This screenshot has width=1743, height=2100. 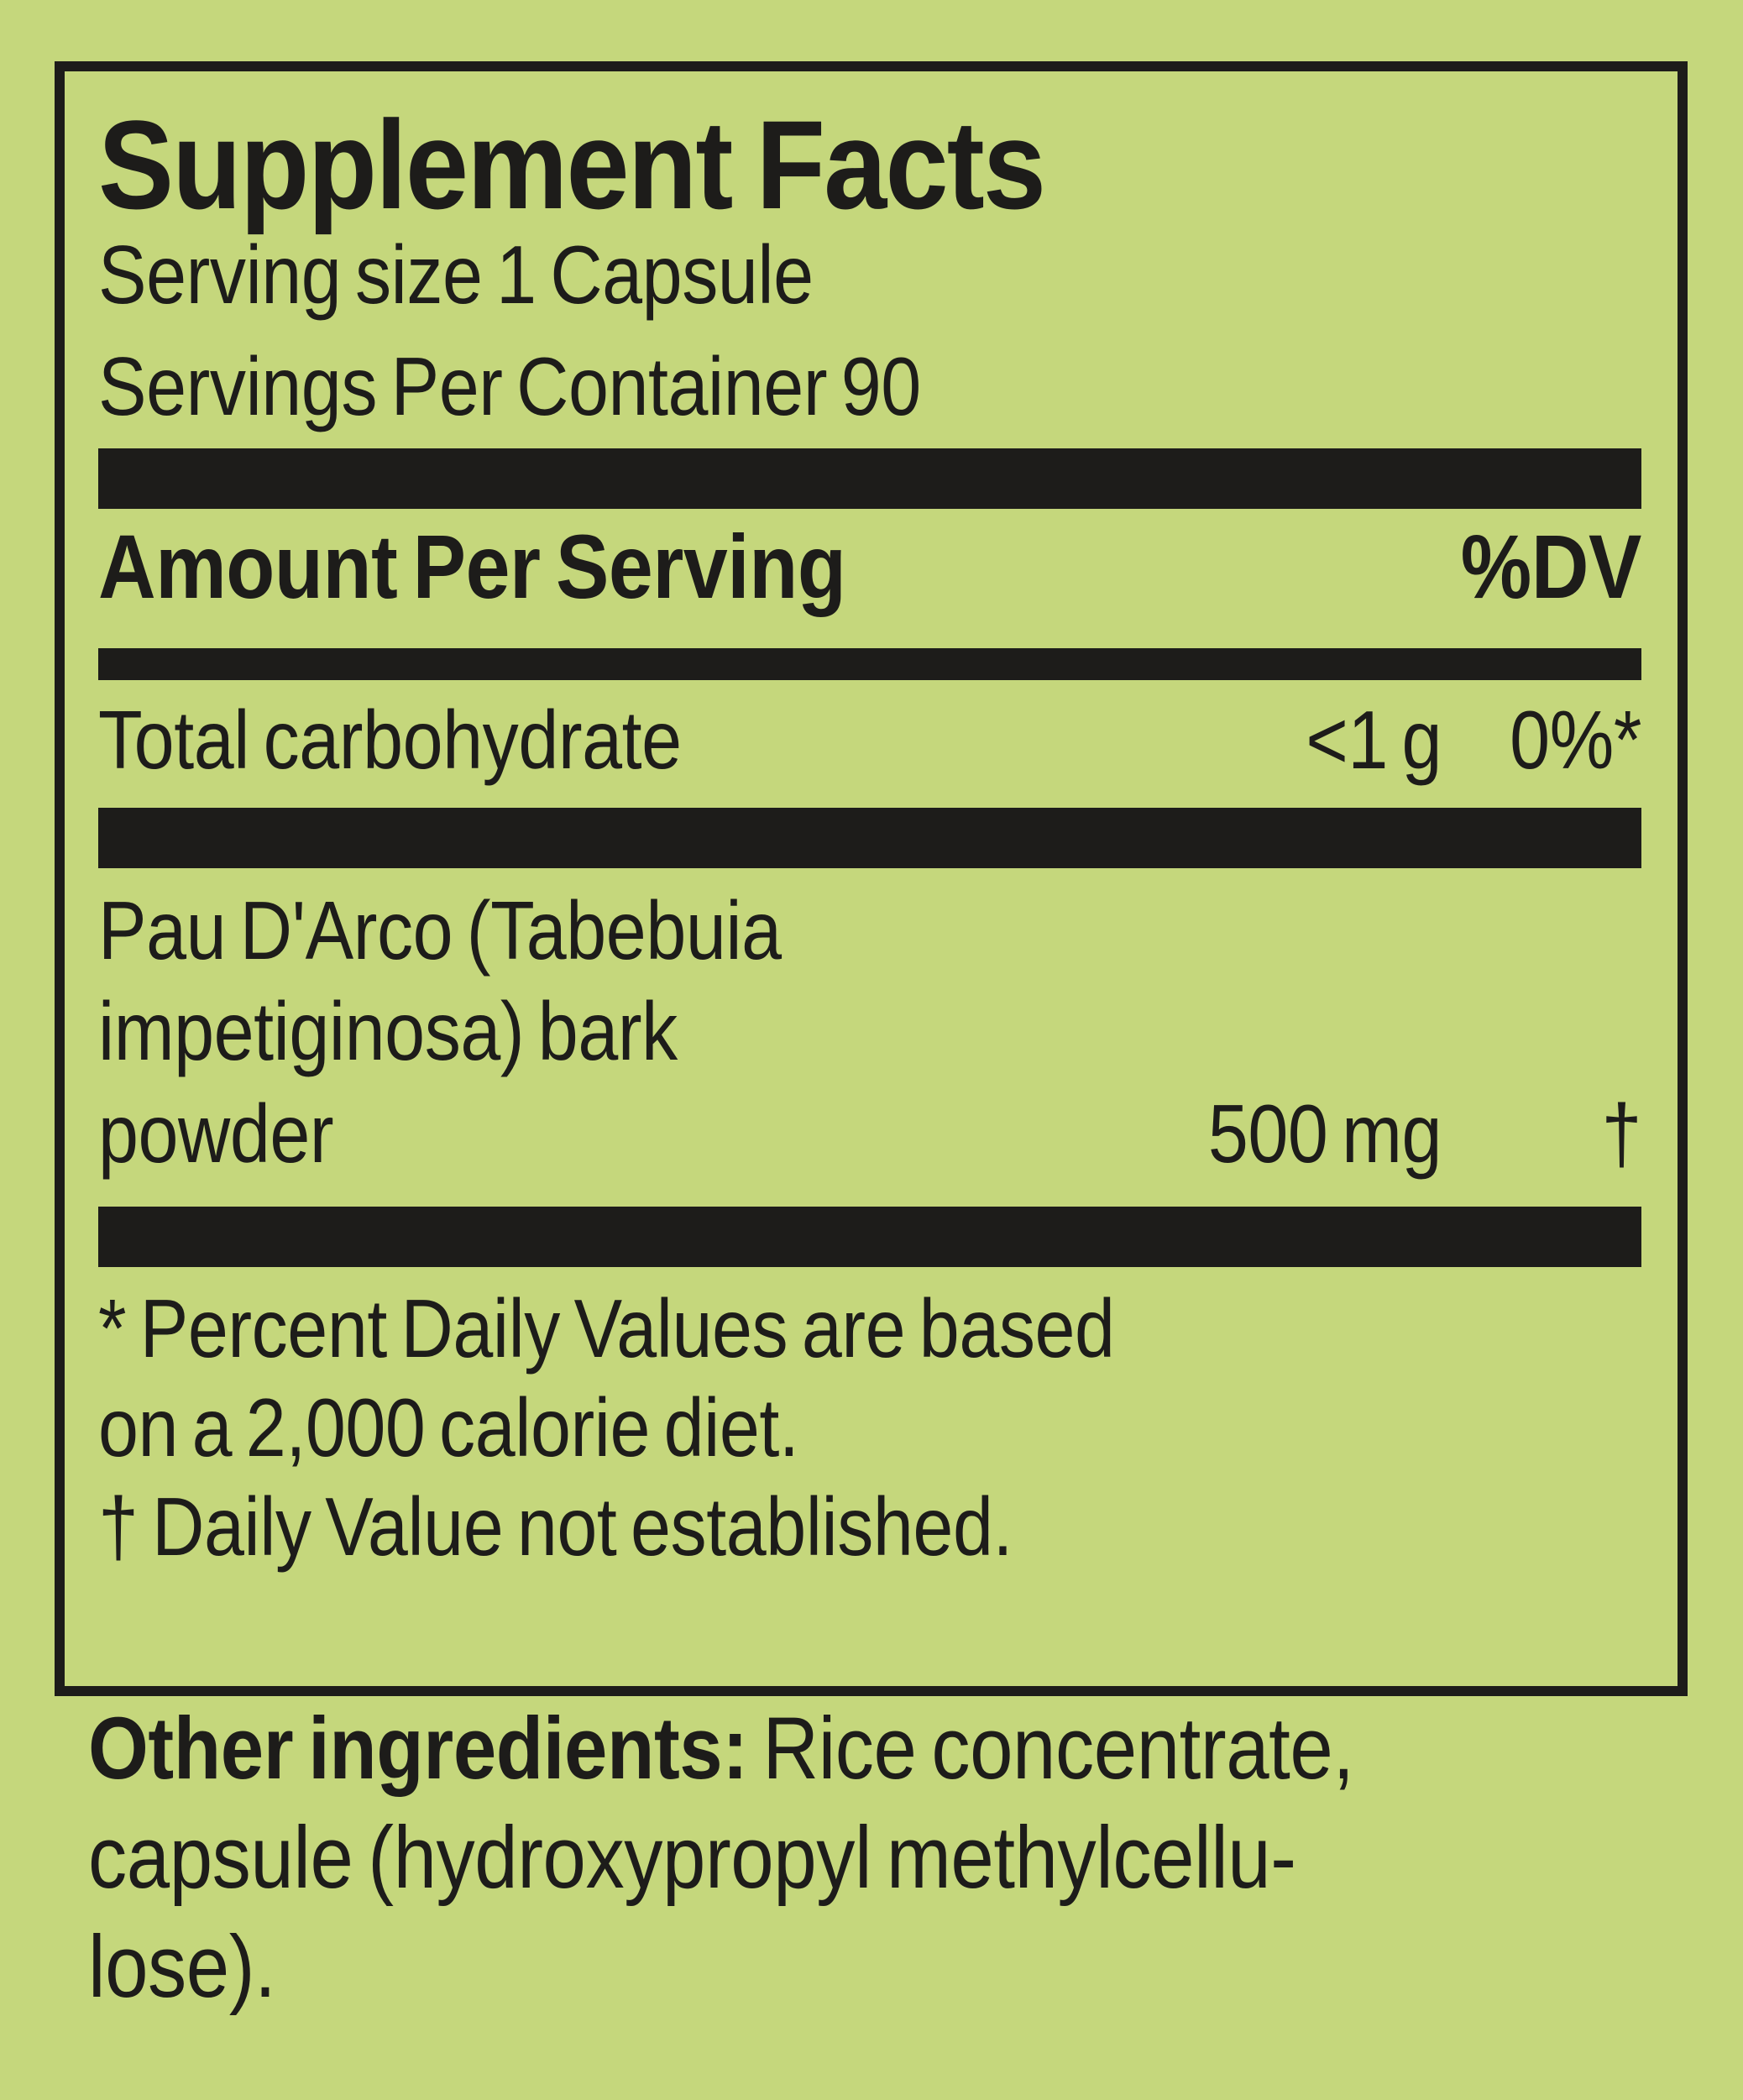 What do you see at coordinates (388, 1031) in the screenshot?
I see `ingredient-name-line-2: impetiginosa) bark` at bounding box center [388, 1031].